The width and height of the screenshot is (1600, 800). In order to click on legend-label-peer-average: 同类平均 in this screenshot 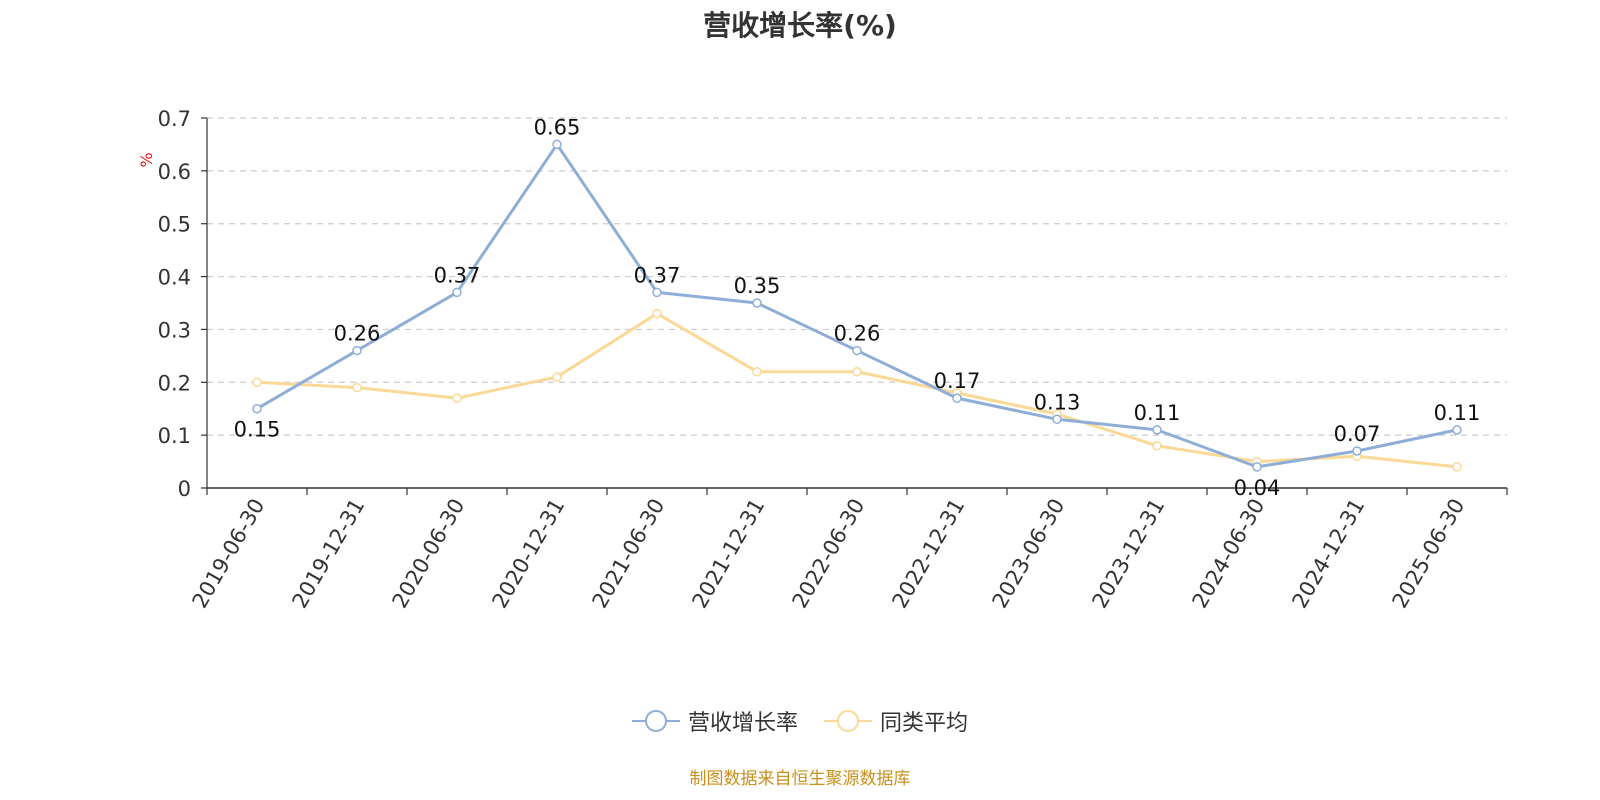, I will do `click(924, 723)`.